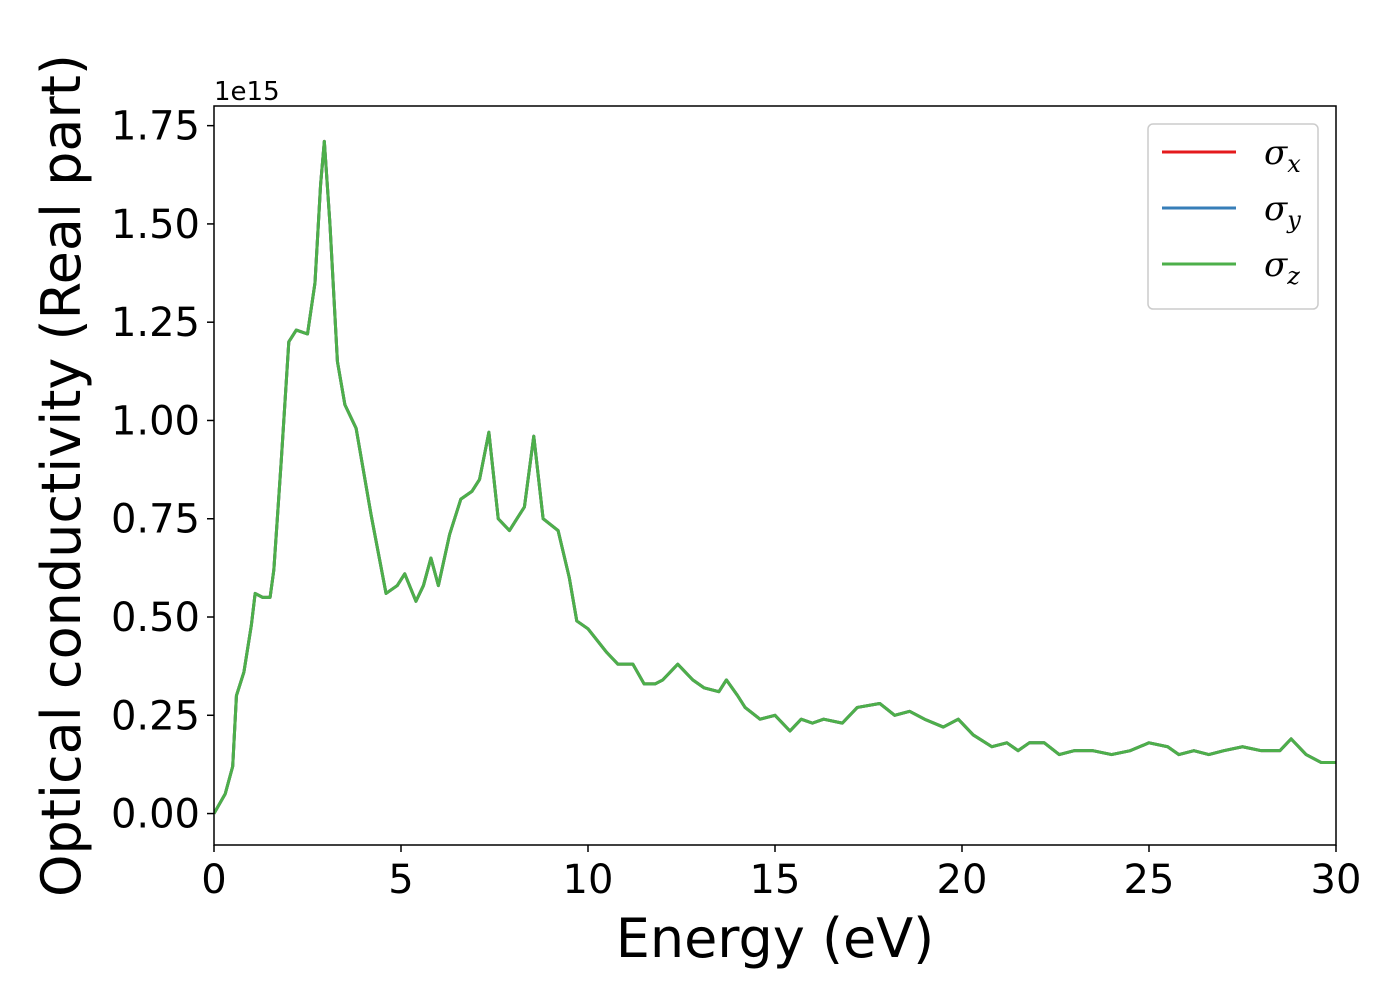 The height and width of the screenshot is (1004, 1400). I want to click on legend-label: σy, so click(1282, 211).